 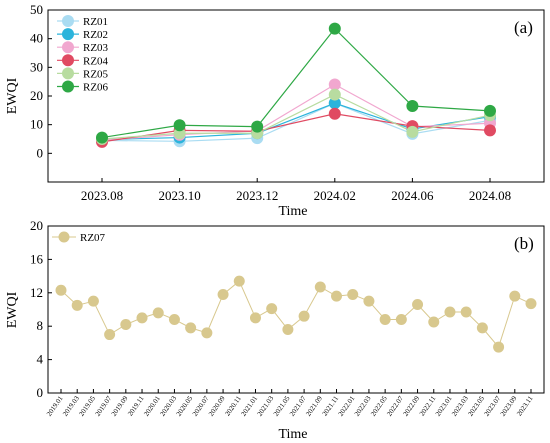 I want to click on x-tick-label: 2023.11, so click(x=525, y=405).